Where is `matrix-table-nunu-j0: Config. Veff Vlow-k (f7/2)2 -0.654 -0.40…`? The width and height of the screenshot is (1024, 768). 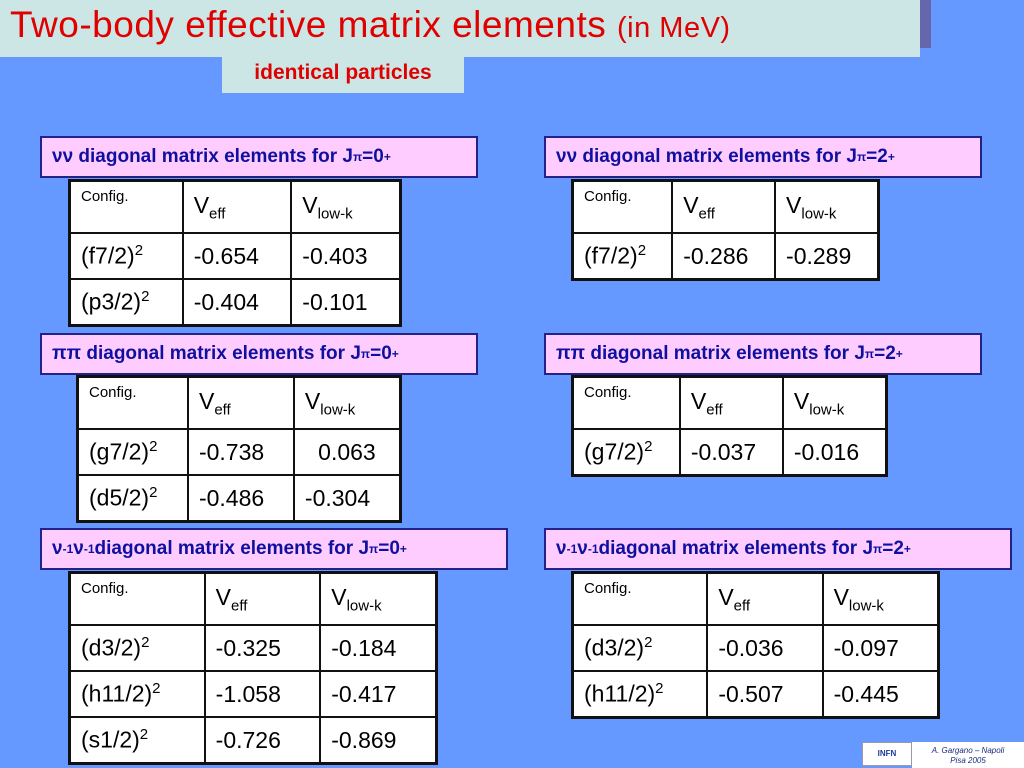
matrix-table-nunu-j0: Config. Veff Vlow-k (f7/2)2 -0.654 -0.40… is located at coordinates (235, 253).